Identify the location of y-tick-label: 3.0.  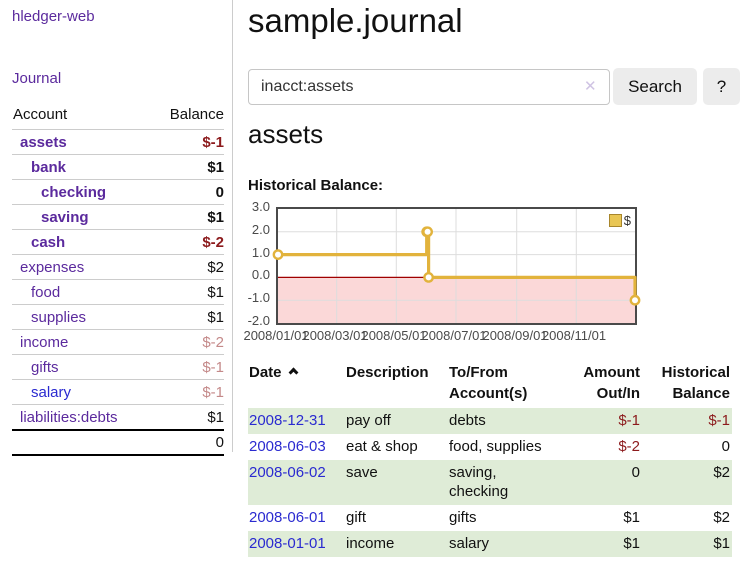
(260, 206).